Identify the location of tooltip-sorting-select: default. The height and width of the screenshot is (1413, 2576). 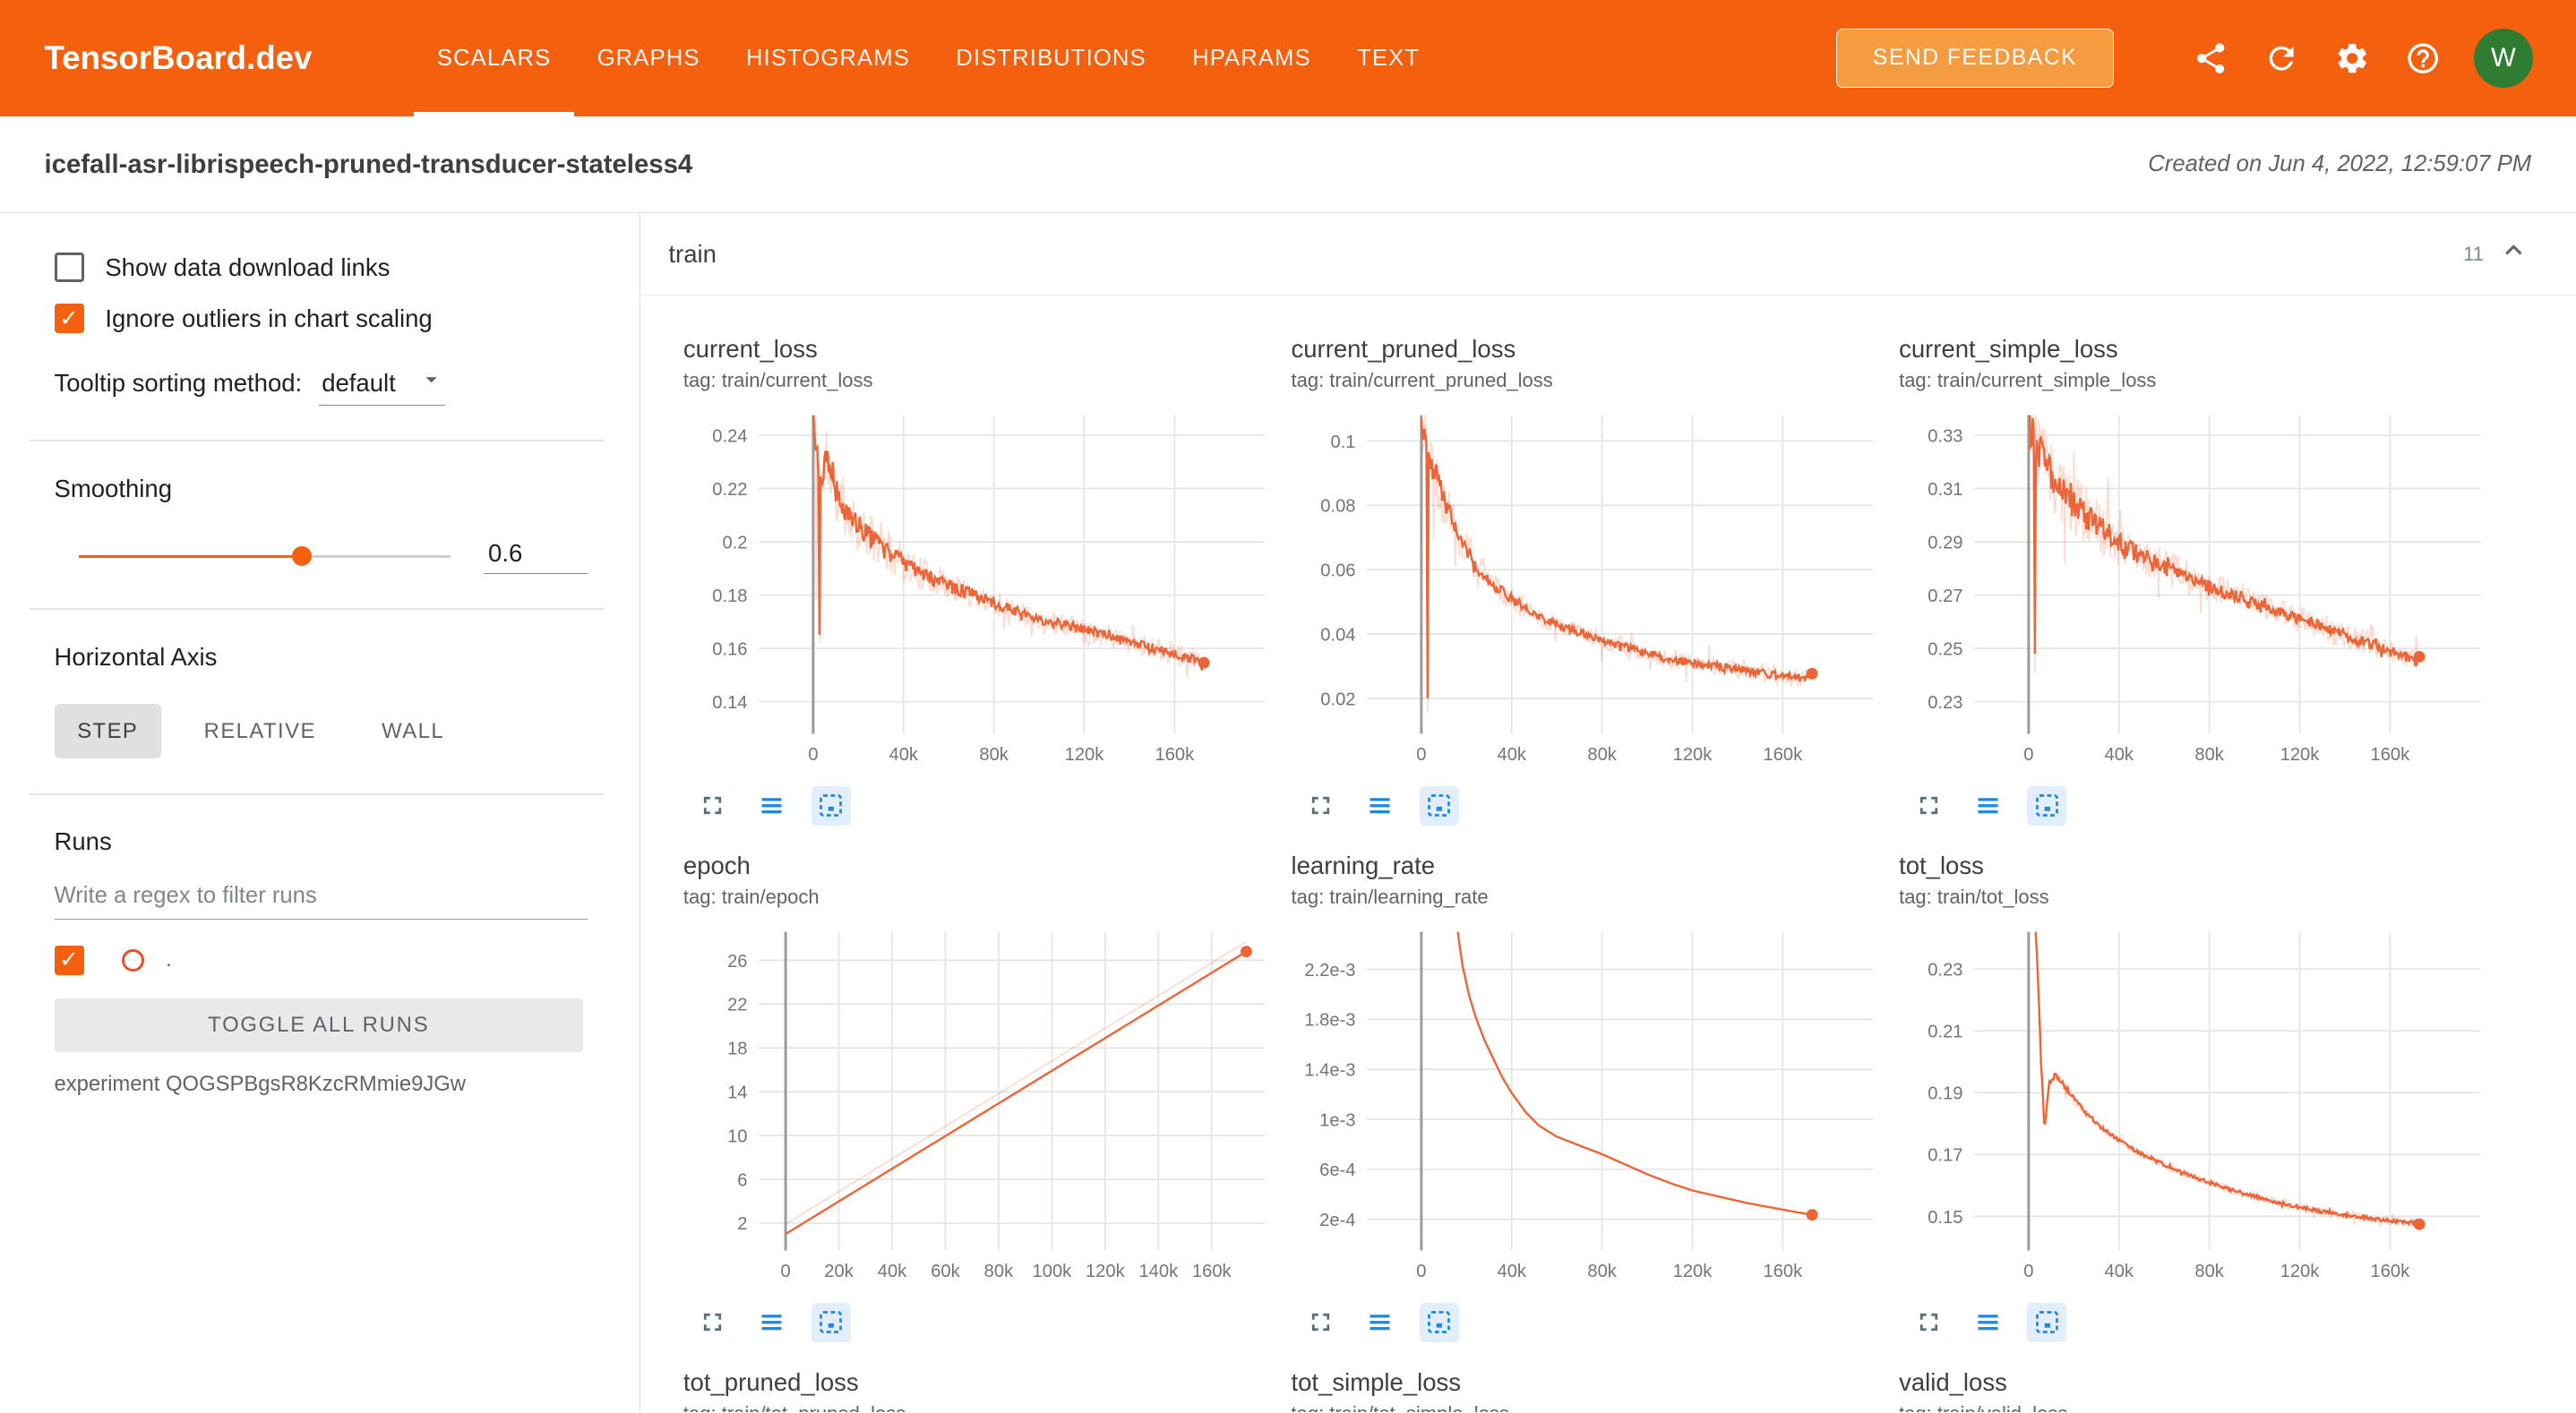
(381, 386).